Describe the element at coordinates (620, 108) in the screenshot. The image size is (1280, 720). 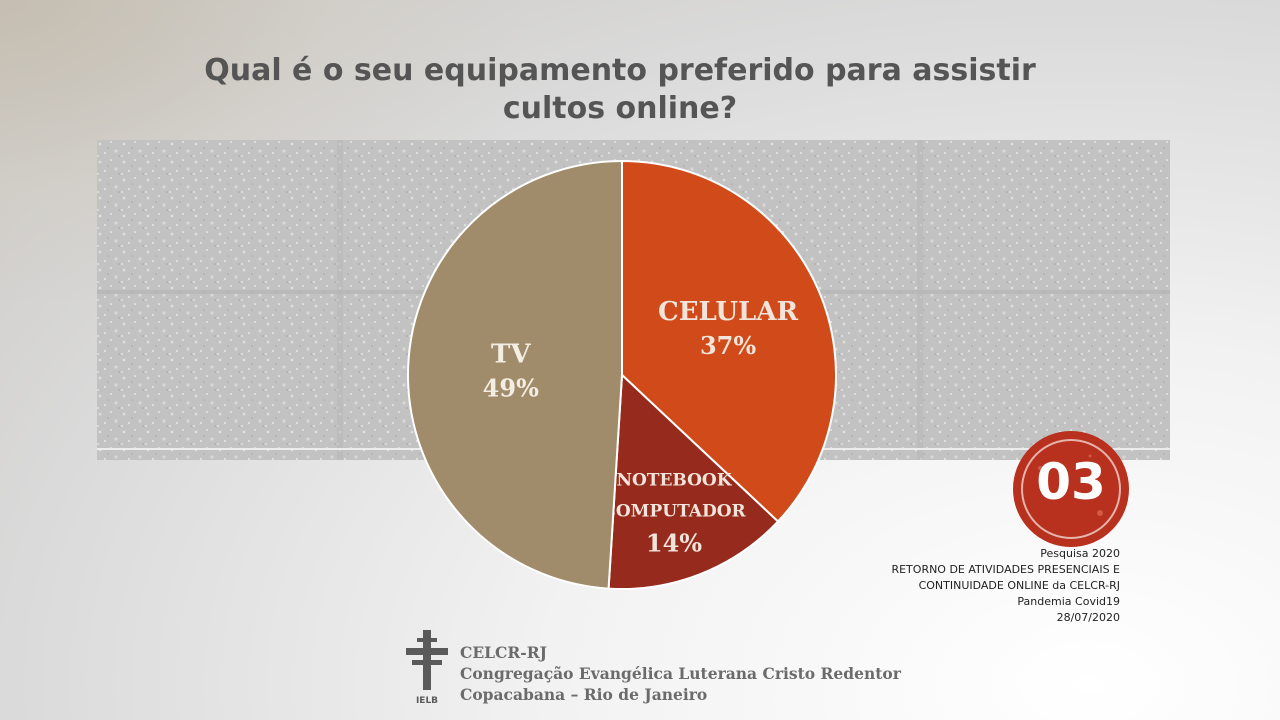
I see `title-line-2: cultos online?` at that location.